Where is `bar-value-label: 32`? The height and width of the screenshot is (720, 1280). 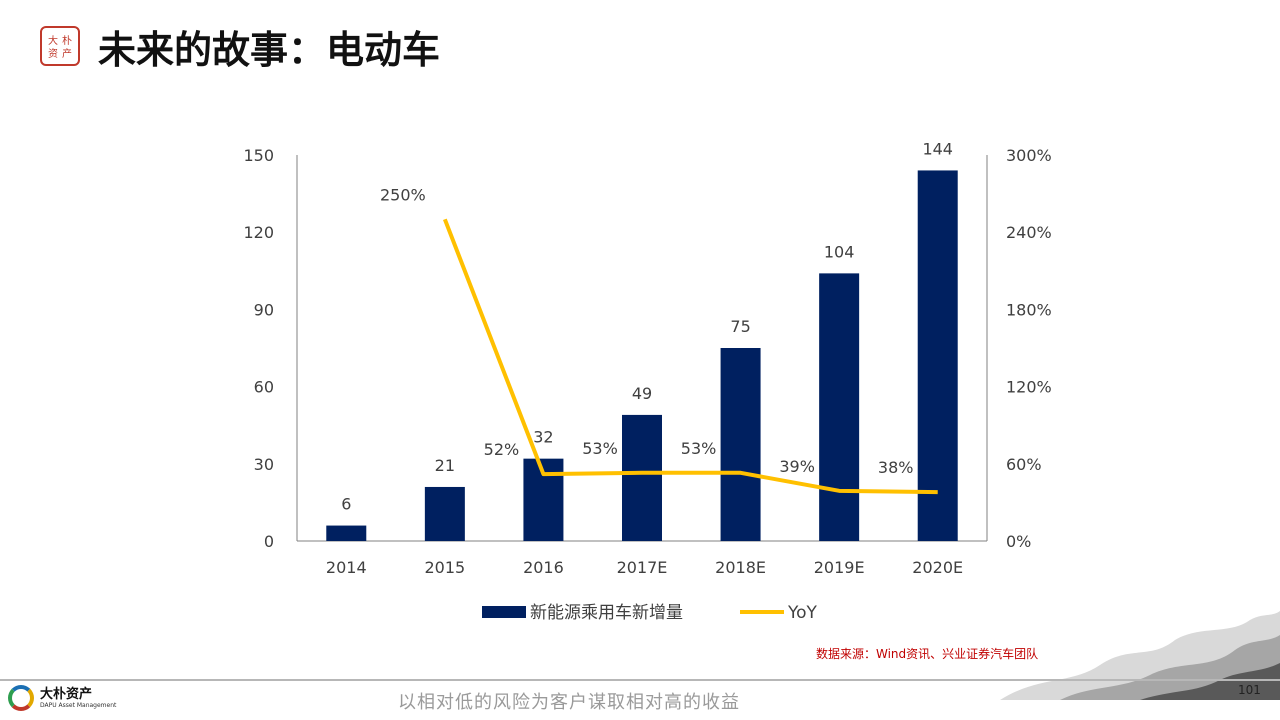
bar-value-label: 32 is located at coordinates (543, 437).